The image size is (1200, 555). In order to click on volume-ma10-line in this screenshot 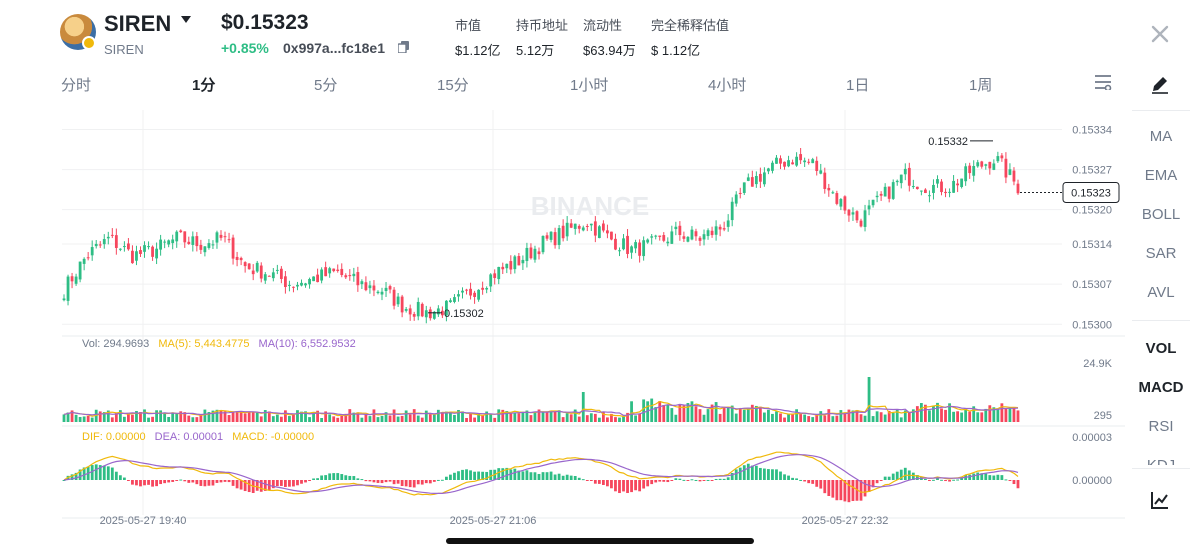, I will do `click(541, 410)`.